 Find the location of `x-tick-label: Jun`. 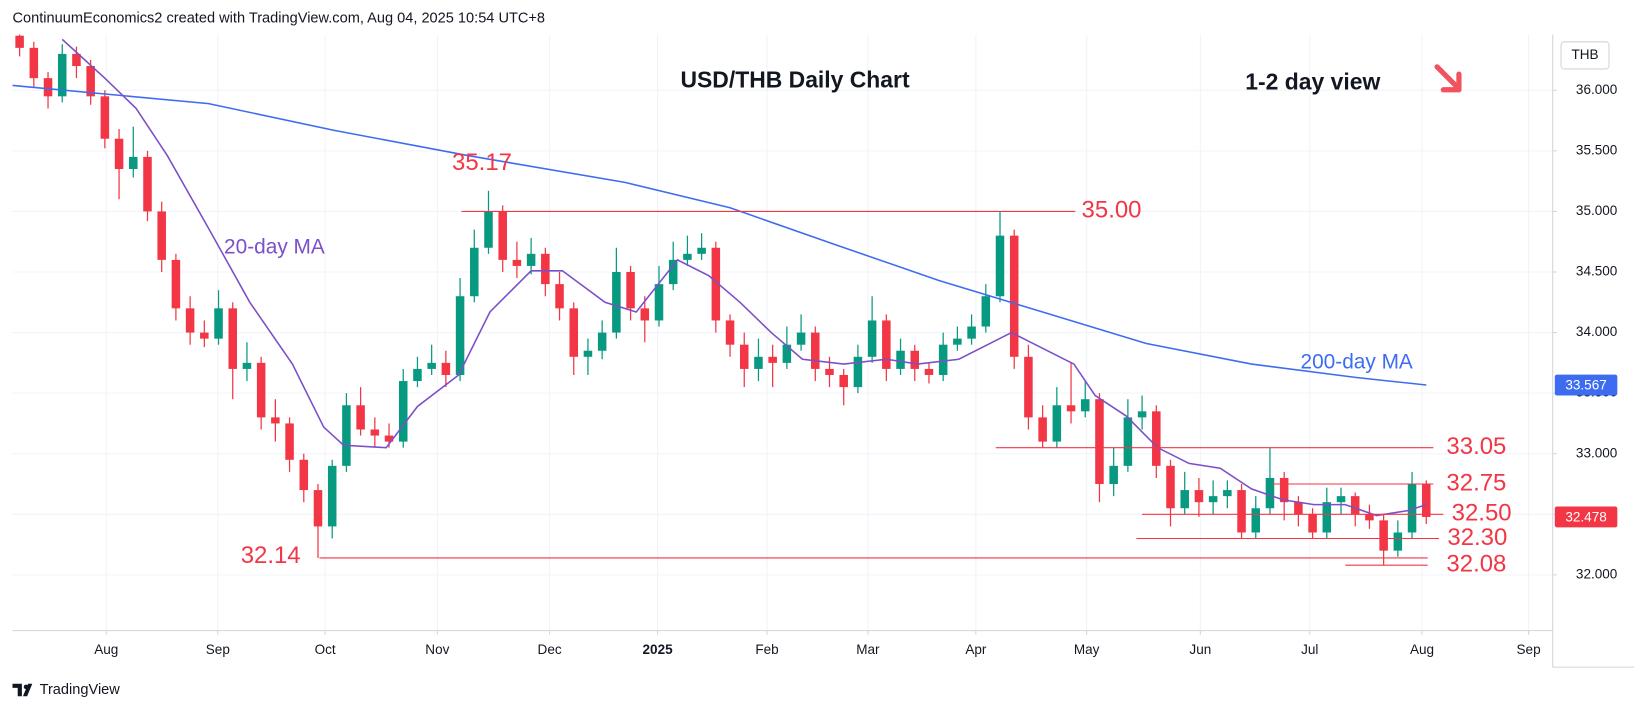

x-tick-label: Jun is located at coordinates (1200, 649).